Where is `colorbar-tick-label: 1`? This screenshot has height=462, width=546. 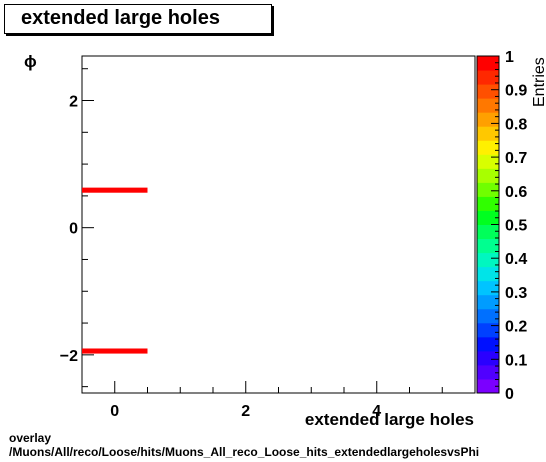
colorbar-tick-label: 1 is located at coordinates (509, 57).